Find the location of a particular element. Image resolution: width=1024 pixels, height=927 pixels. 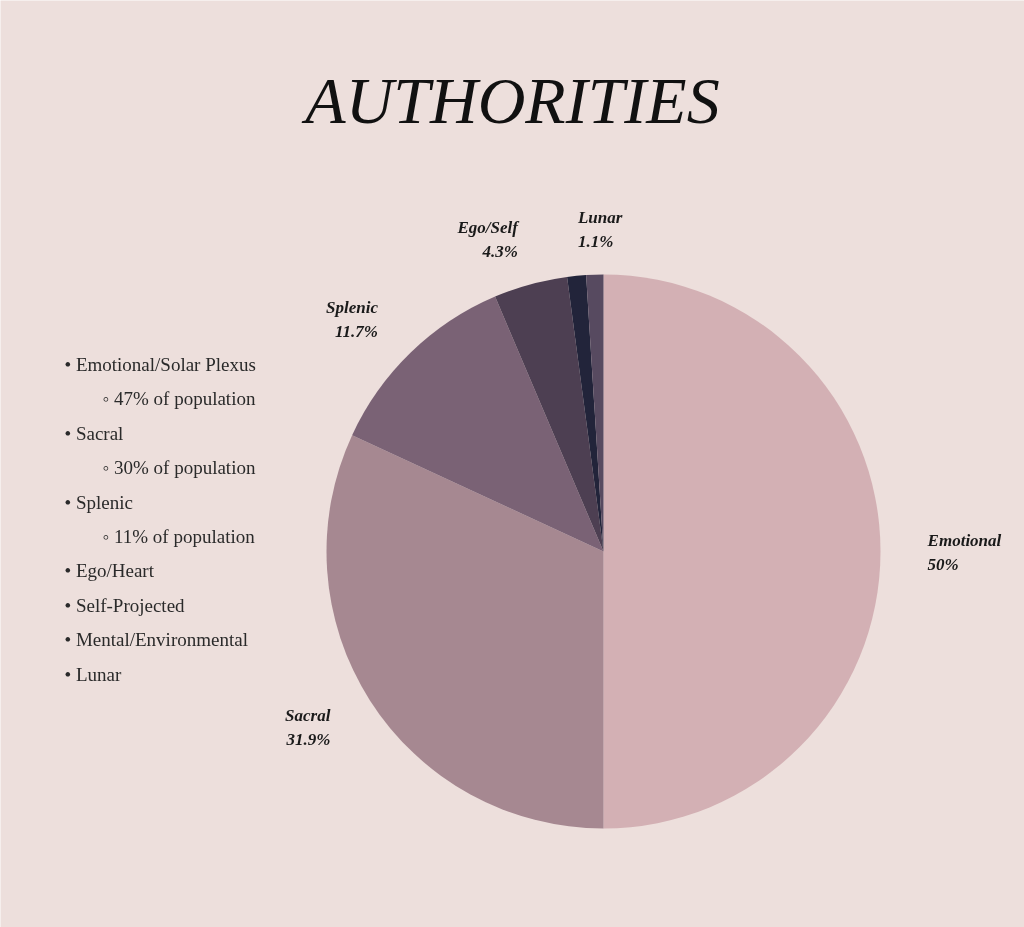

chart-title: AUTHORITIES is located at coordinates (510, 100).